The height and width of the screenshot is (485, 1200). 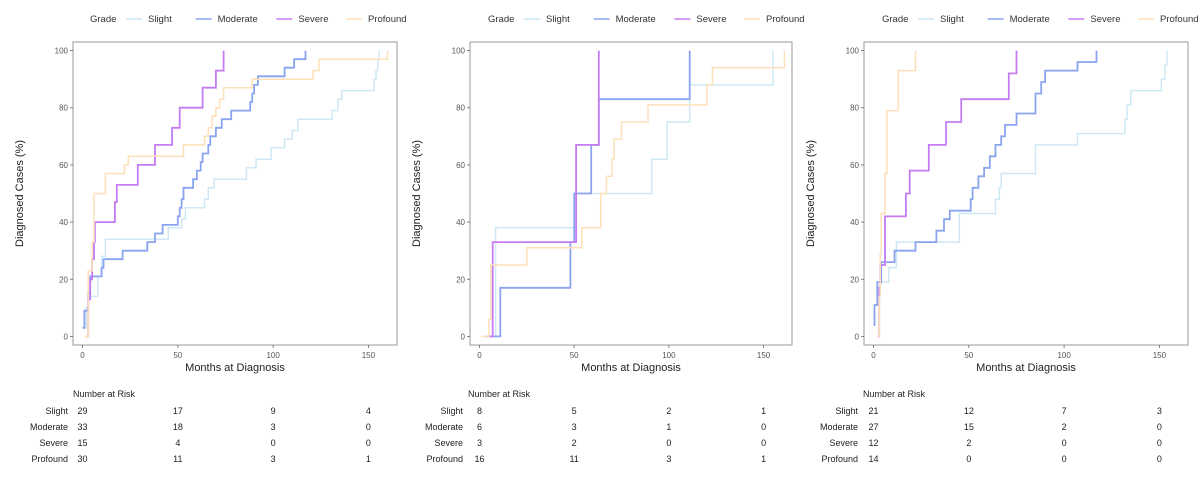 I want to click on risk-row-label: Profound, so click(x=839, y=459).